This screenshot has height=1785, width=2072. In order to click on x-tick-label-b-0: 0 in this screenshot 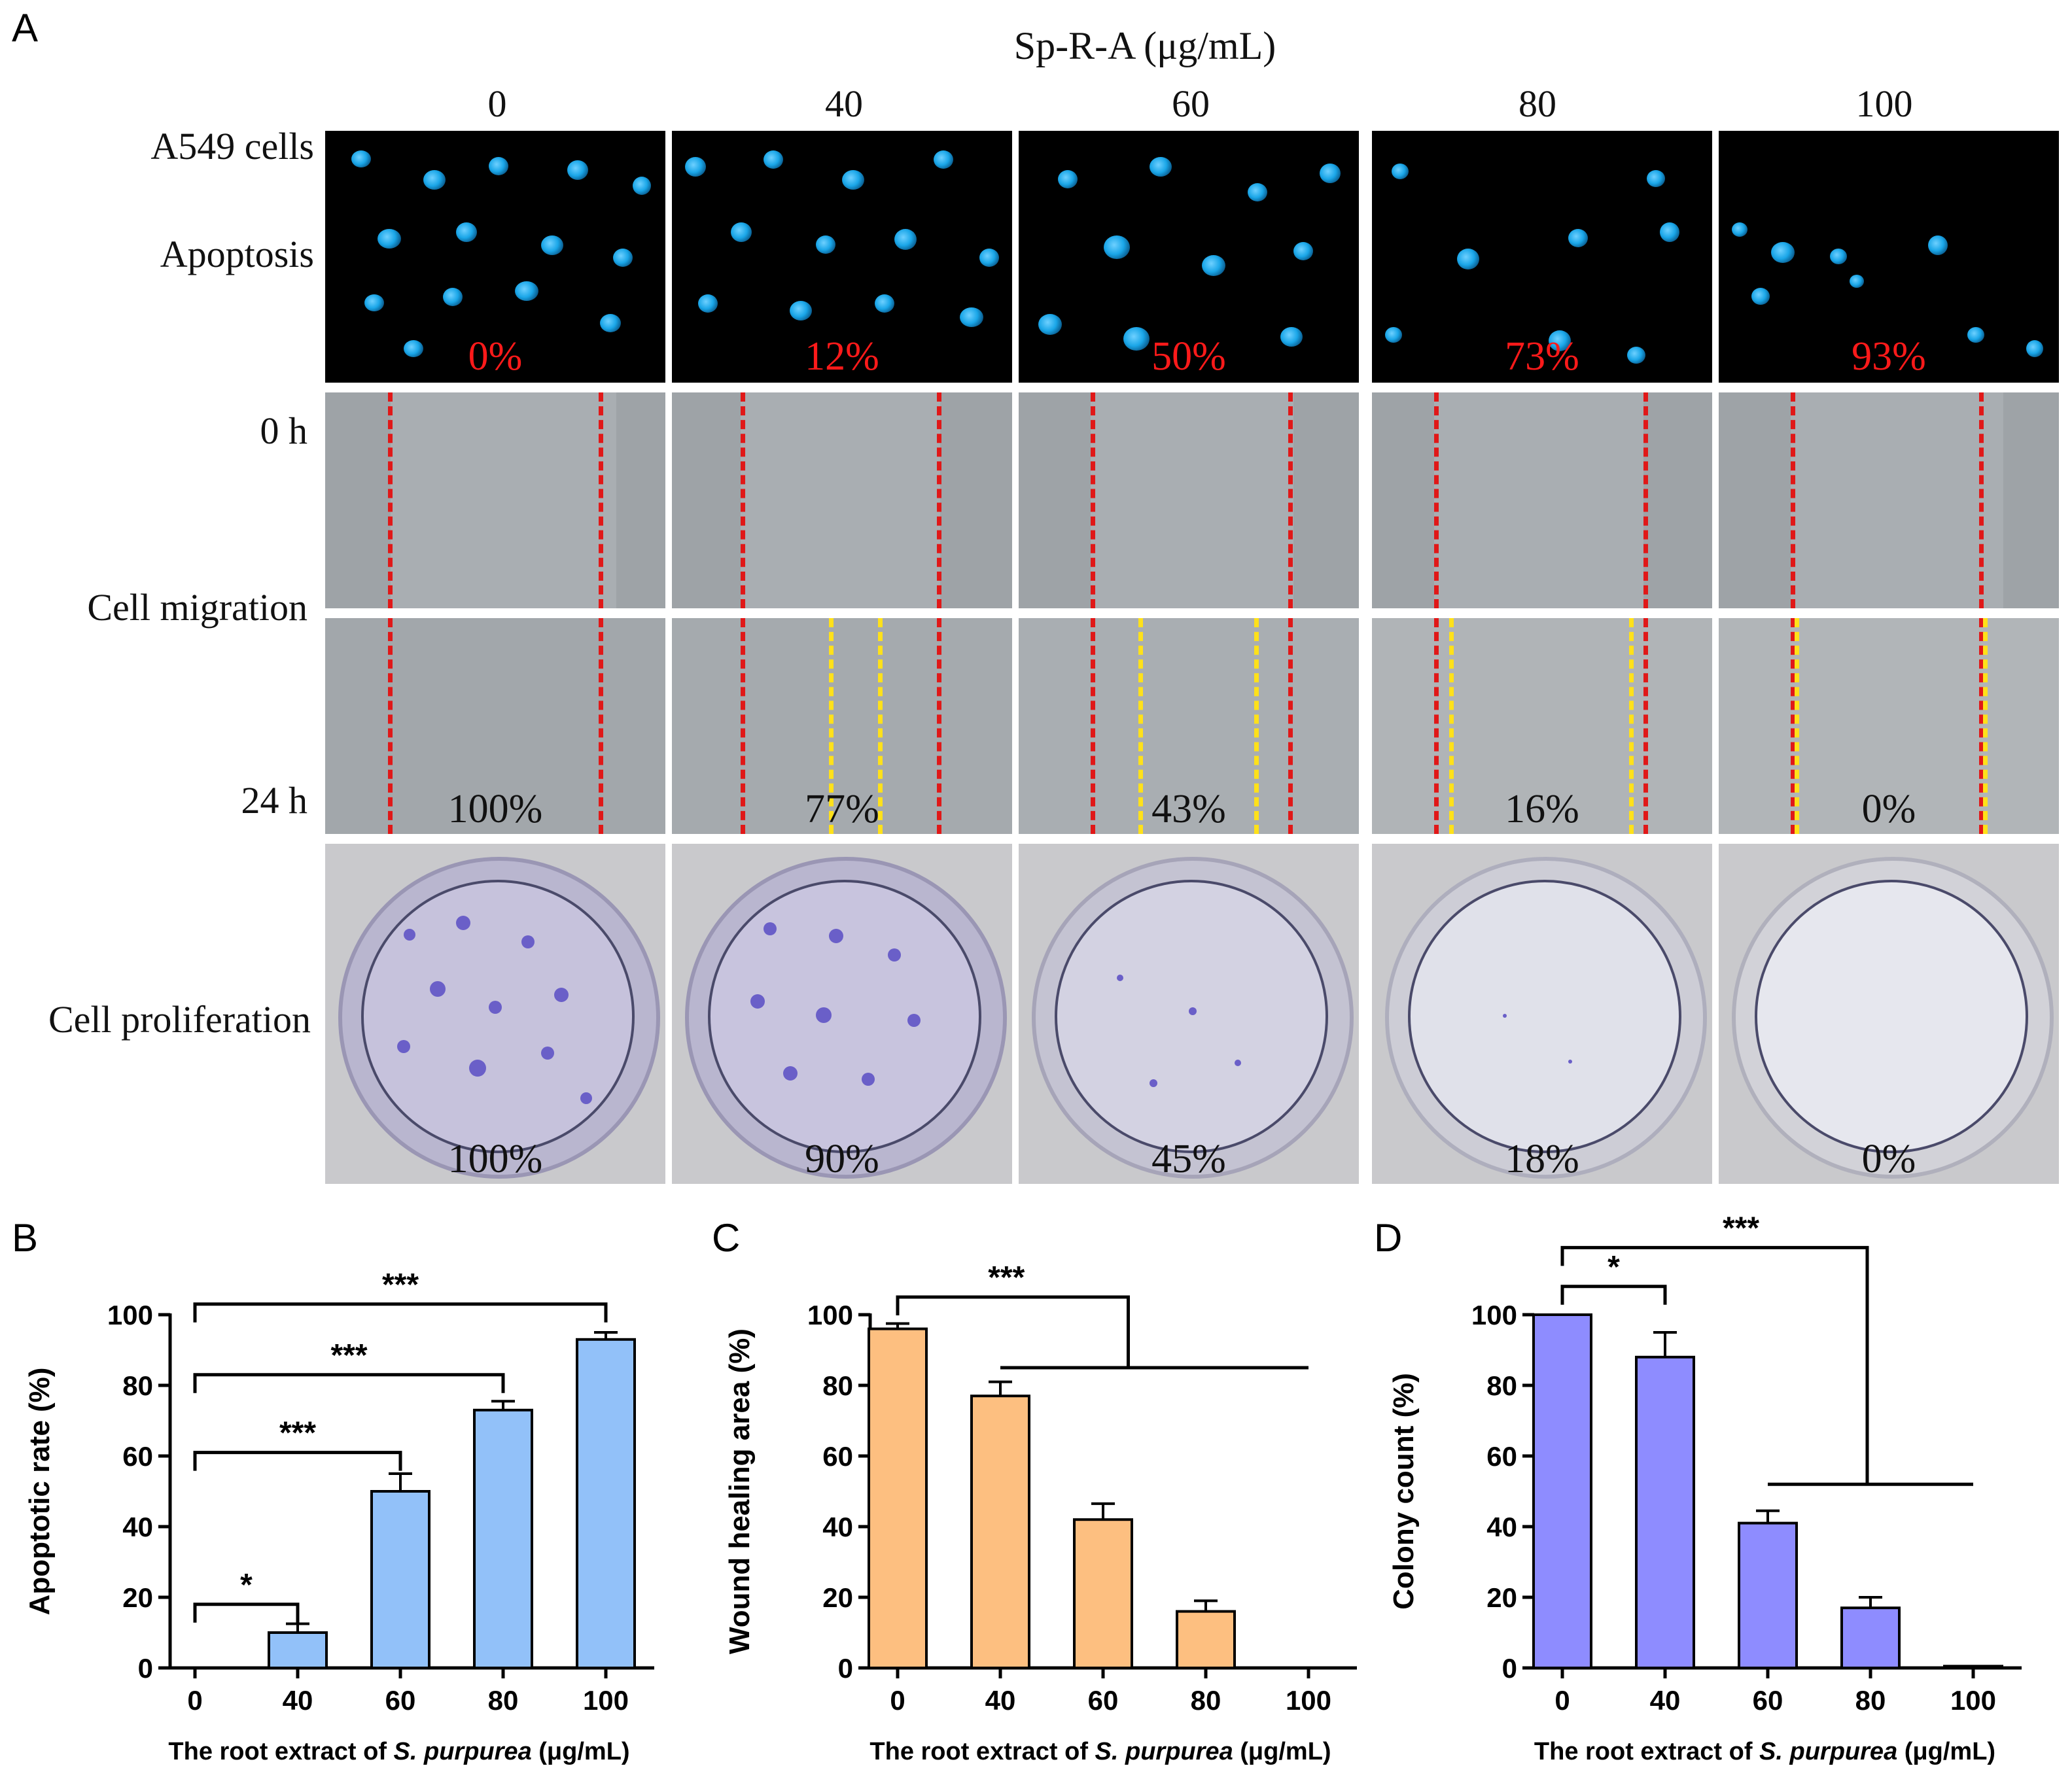, I will do `click(194, 1700)`.